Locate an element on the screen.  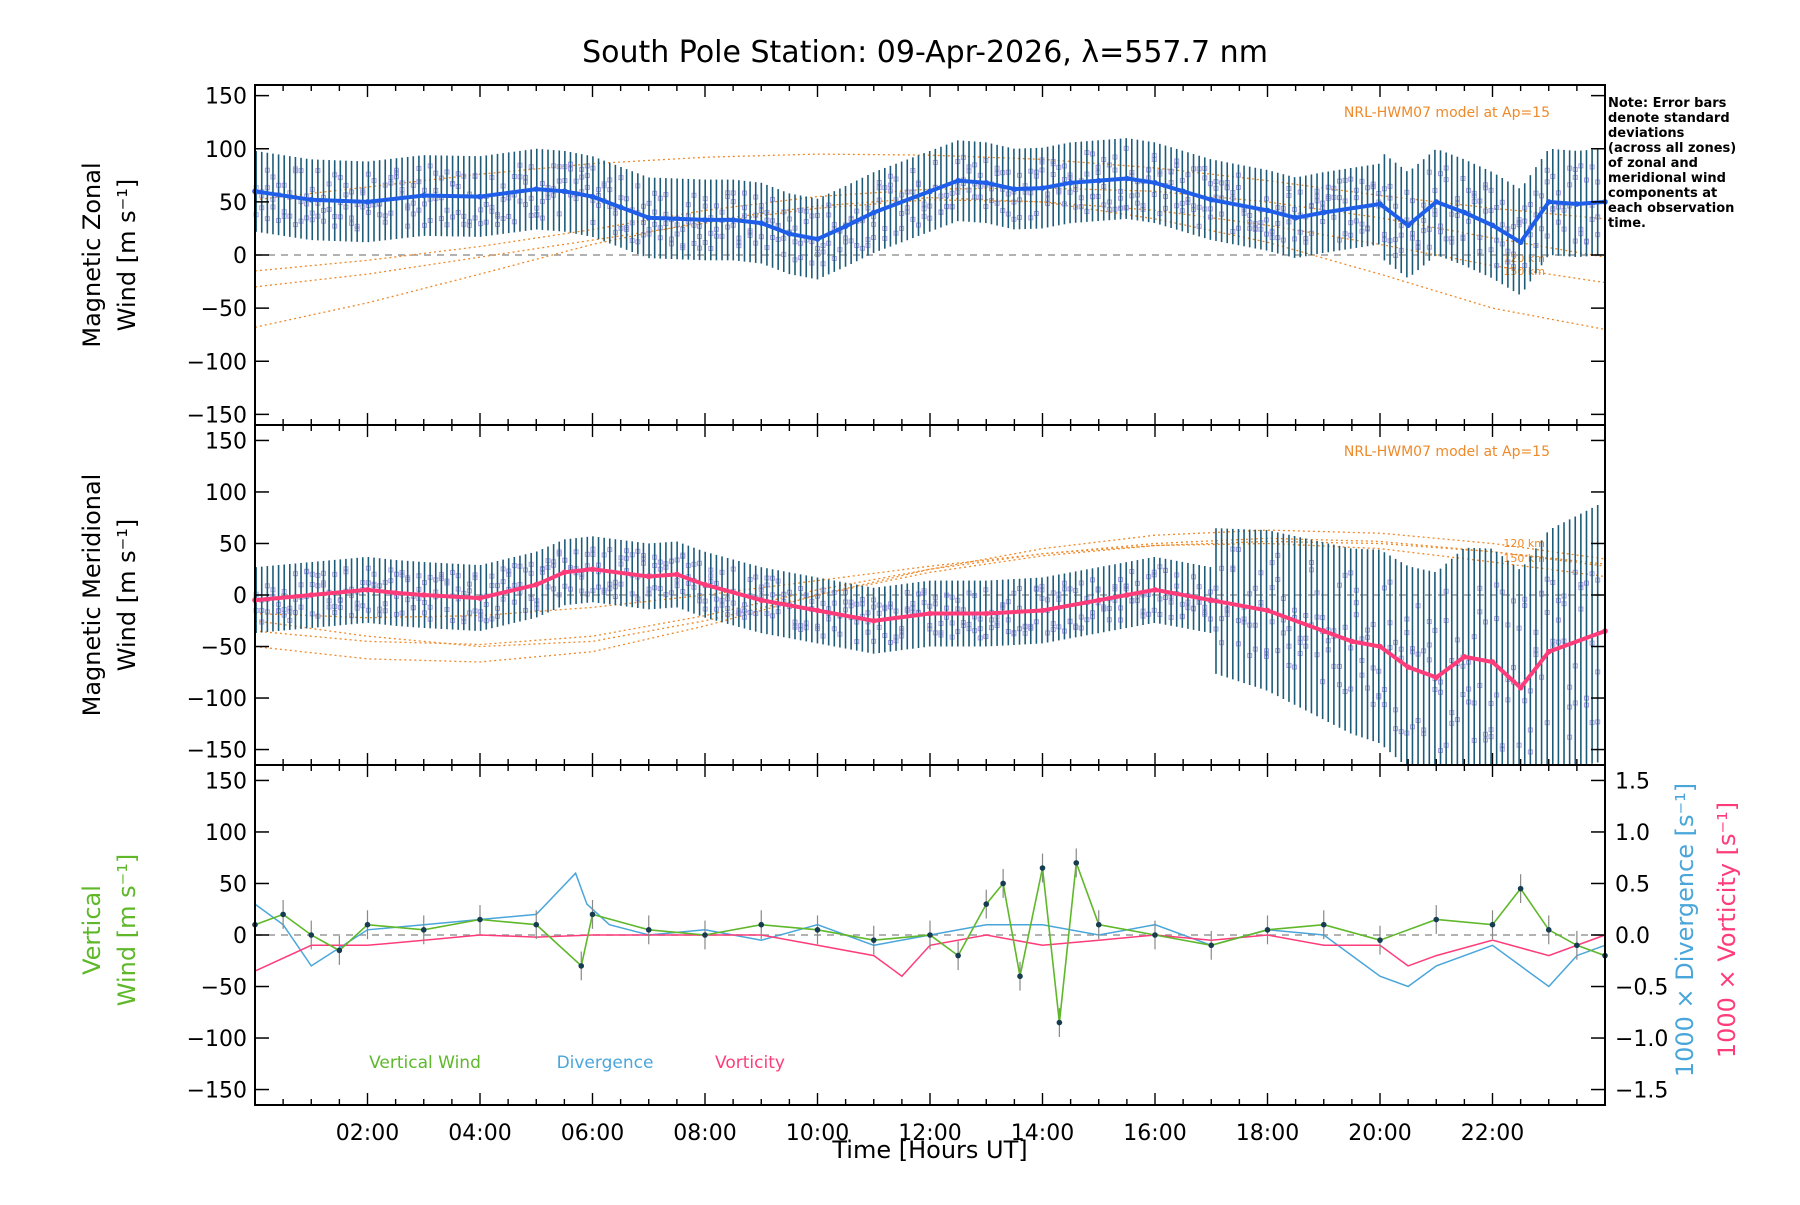
x-tick-label: 06:00 is located at coordinates (592, 1133).